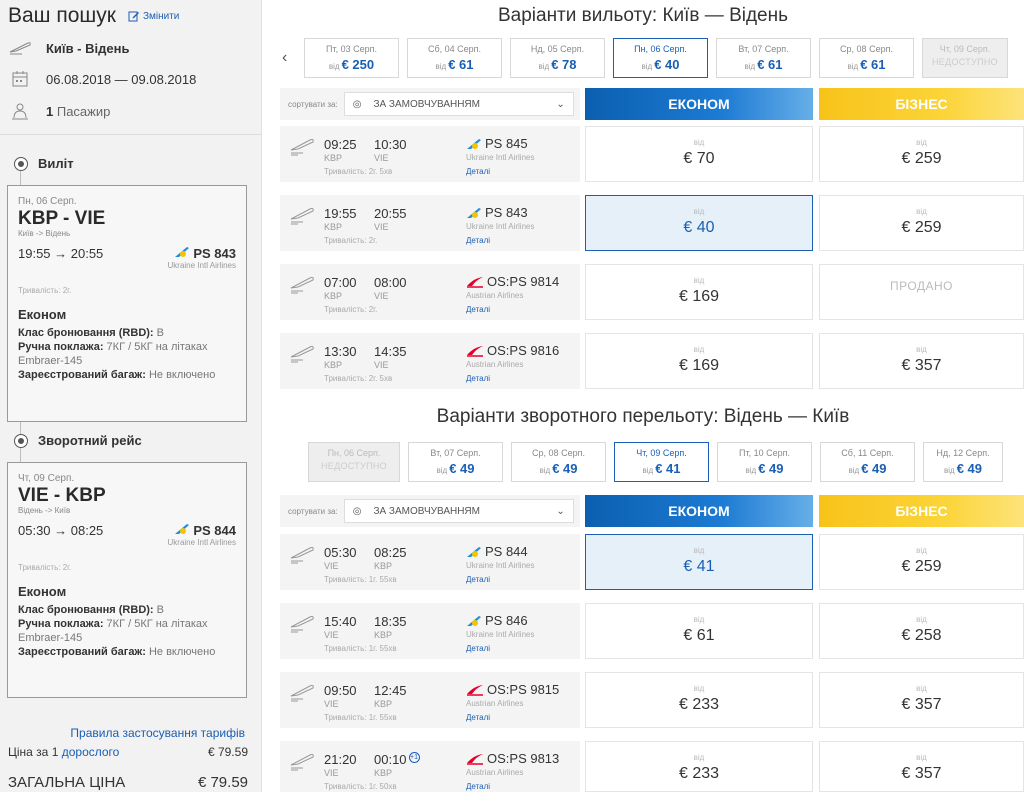 The width and height of the screenshot is (1024, 803). I want to click on date-tab: Нд, 05 Серп. від € 78, so click(557, 58).